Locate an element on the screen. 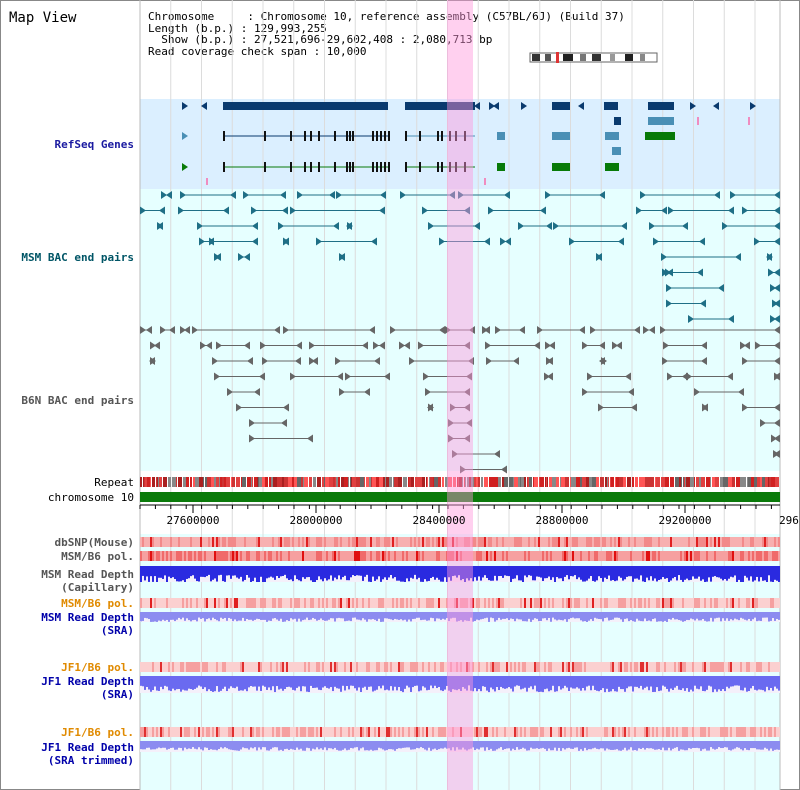  jf1-b6-pol2-label: JF1/B6 pol. is located at coordinates (97, 732).